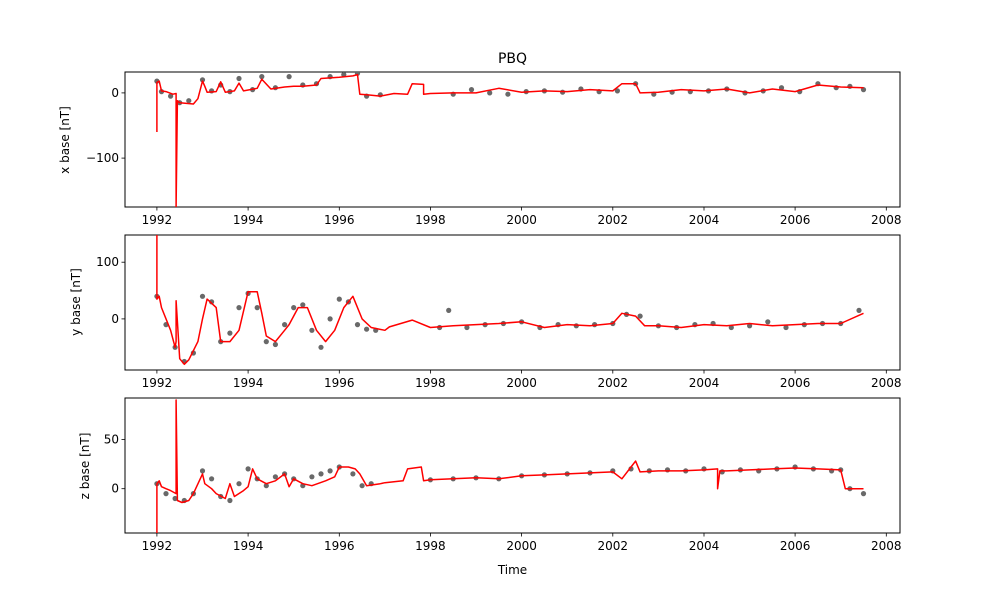 The width and height of the screenshot is (1000, 600). What do you see at coordinates (512, 570) in the screenshot?
I see `x-axis-label: Time` at bounding box center [512, 570].